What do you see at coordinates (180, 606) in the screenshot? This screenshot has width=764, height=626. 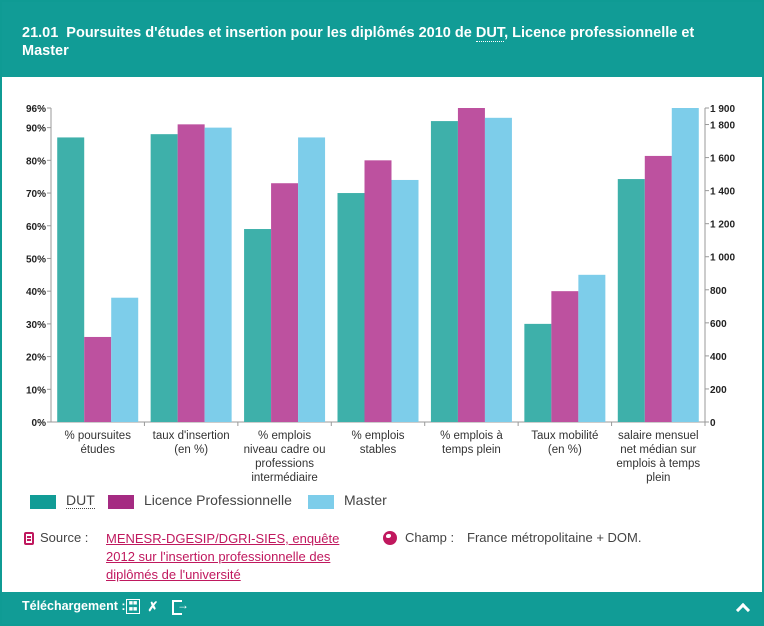 I see `export-icon` at bounding box center [180, 606].